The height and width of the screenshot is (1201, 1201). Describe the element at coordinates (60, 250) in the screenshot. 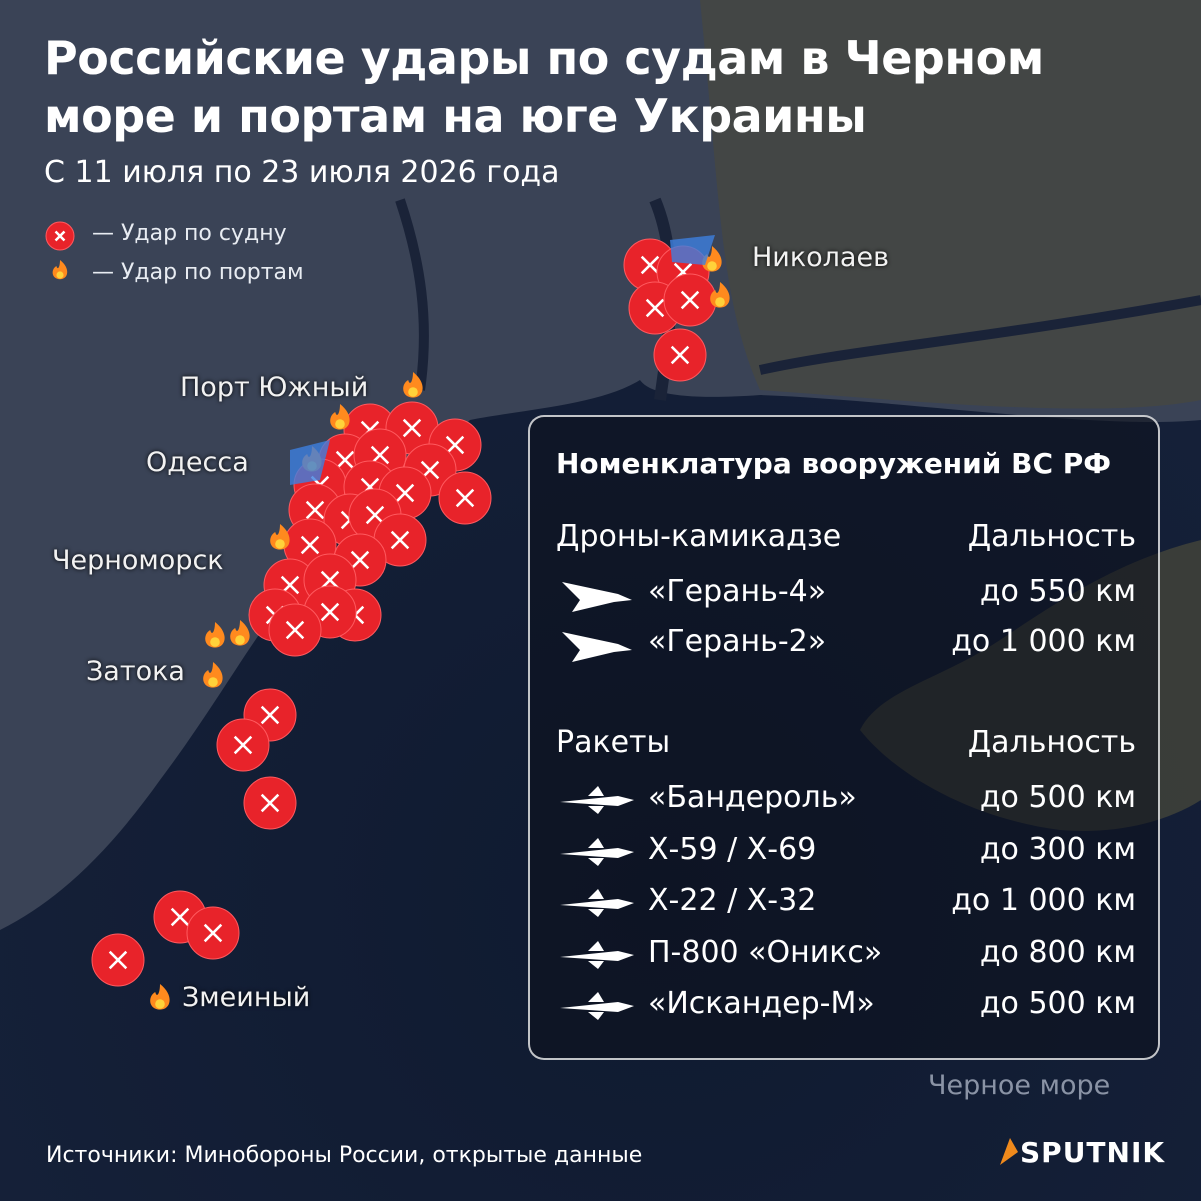

I see `legend-icons` at that location.